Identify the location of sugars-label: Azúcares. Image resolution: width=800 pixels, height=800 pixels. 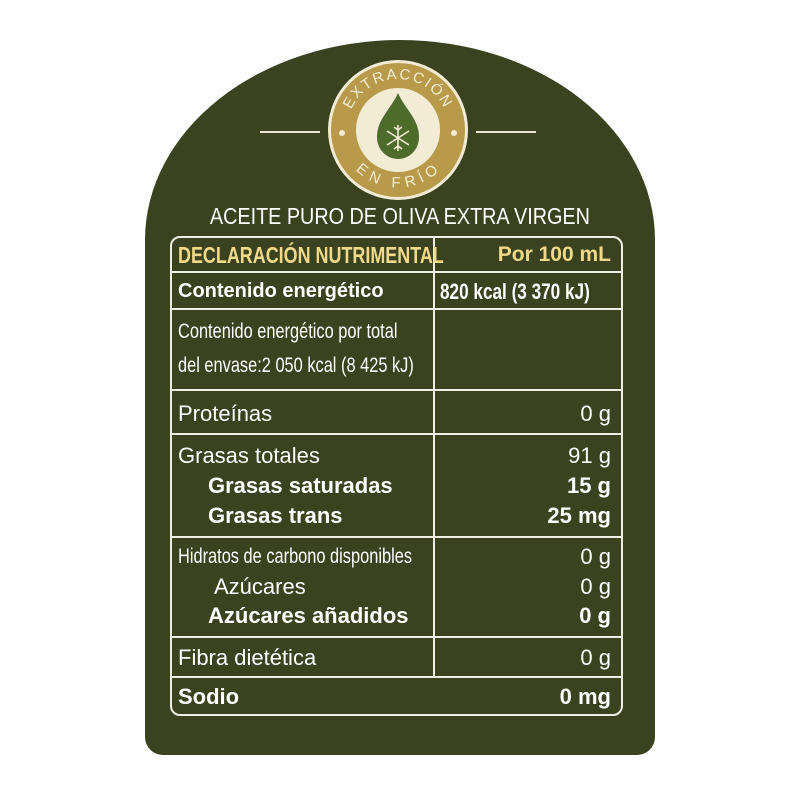
(260, 586).